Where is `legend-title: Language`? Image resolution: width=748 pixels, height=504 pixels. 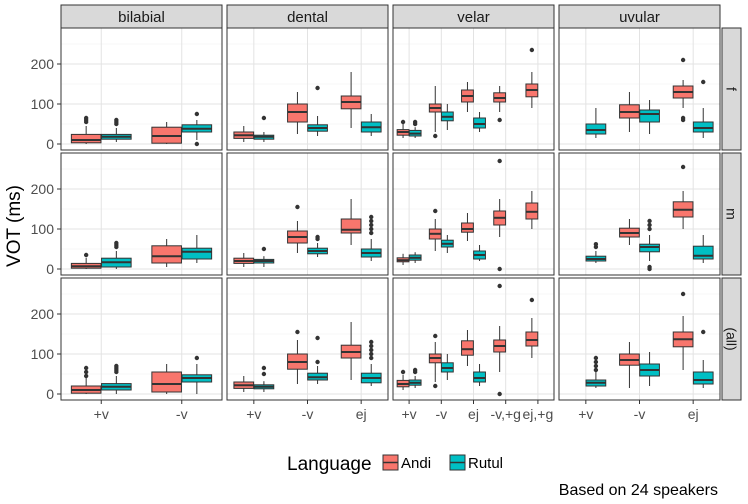
legend-title: Language is located at coordinates (329, 464).